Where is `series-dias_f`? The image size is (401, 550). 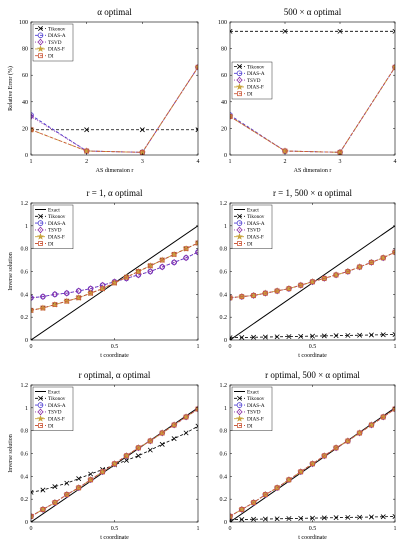
series-dias_f is located at coordinates (114, 276).